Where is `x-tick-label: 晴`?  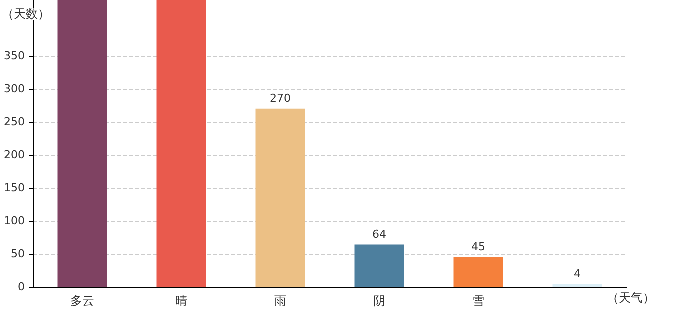
x-tick-label: 晴 is located at coordinates (182, 301).